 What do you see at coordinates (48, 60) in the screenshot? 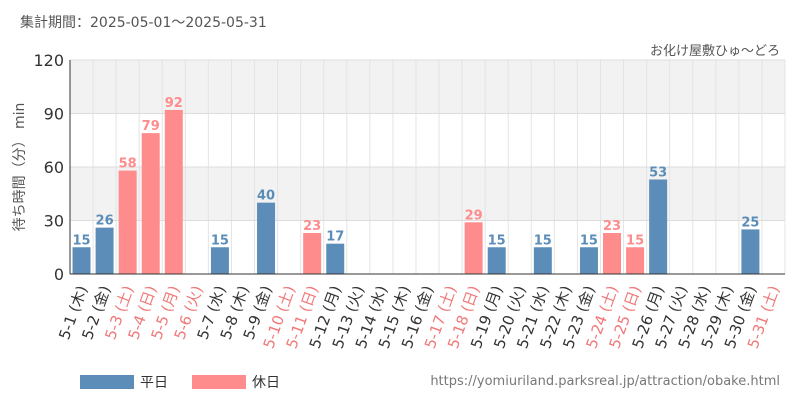
I see `y-tick-label: 120` at bounding box center [48, 60].